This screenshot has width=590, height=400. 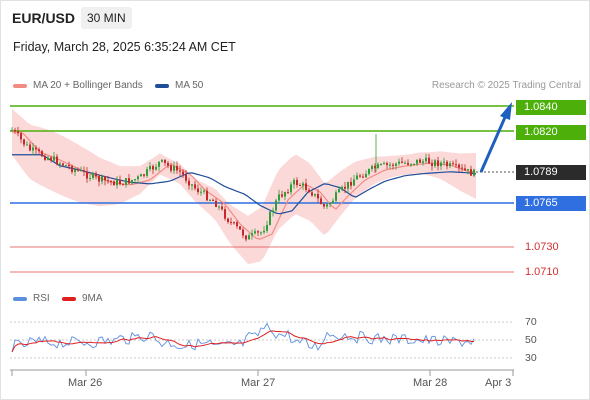 What do you see at coordinates (41, 298) in the screenshot?
I see `rsi-label: RSI` at bounding box center [41, 298].